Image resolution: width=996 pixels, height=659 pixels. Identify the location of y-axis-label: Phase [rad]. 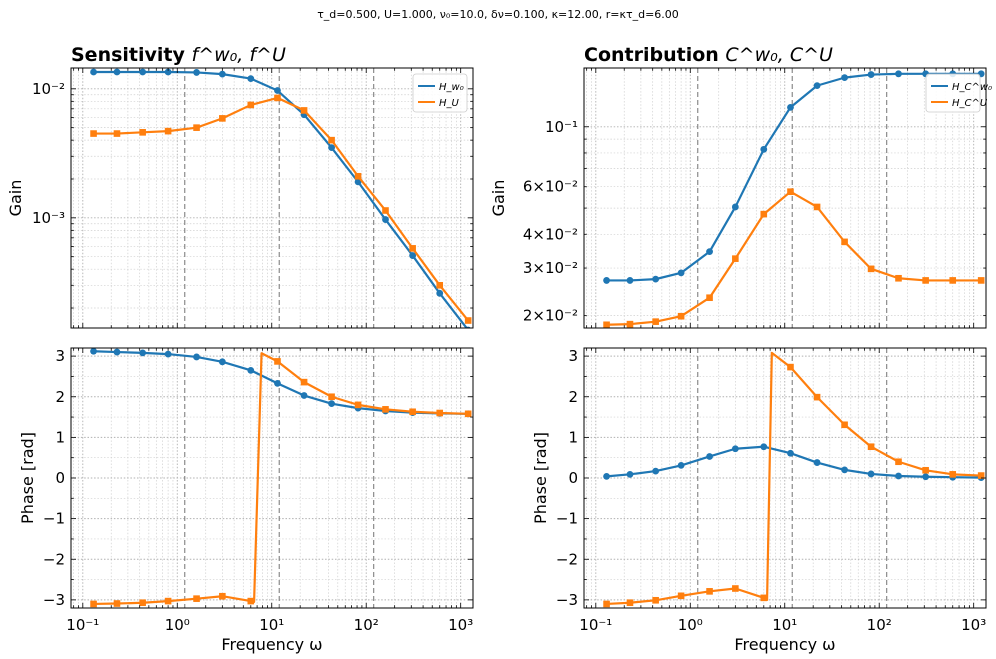
(27, 478).